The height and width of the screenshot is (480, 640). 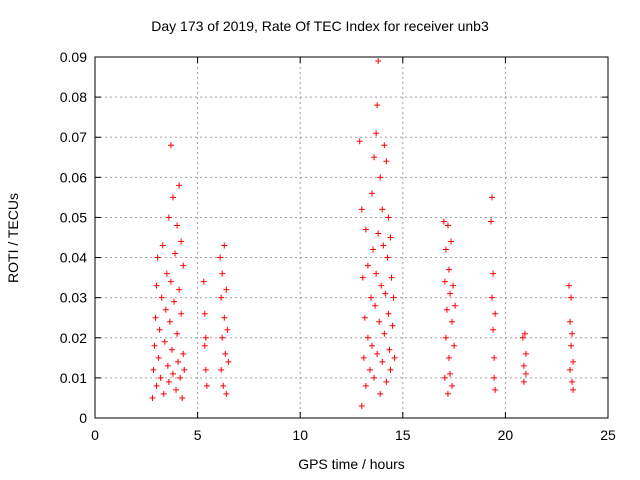 What do you see at coordinates (73, 338) in the screenshot?
I see `y-tick-label: 0.02` at bounding box center [73, 338].